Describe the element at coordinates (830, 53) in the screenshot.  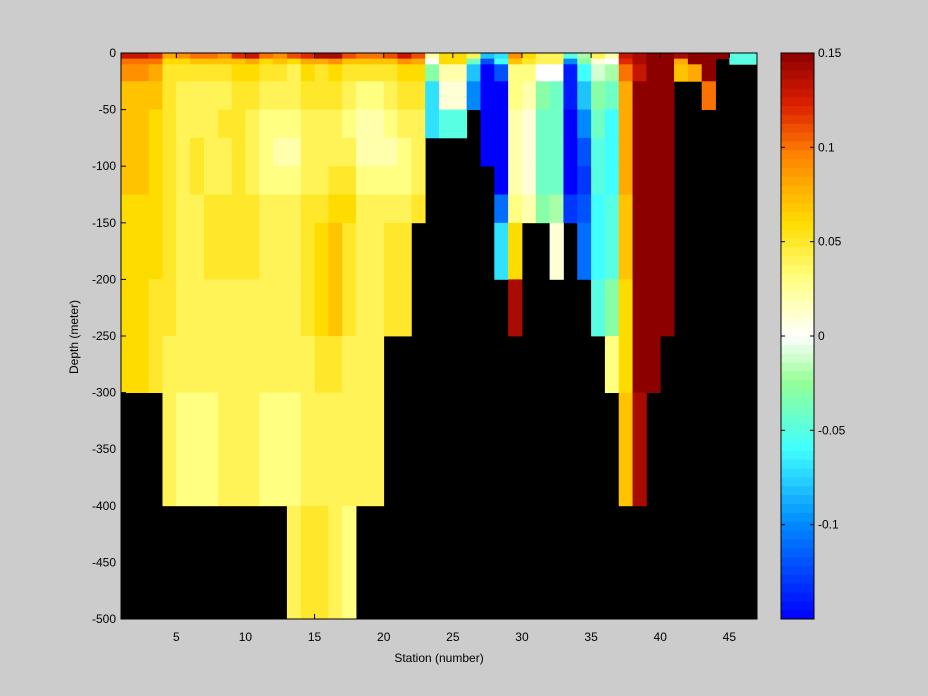
I see `colorbar-tick-label: 0.15` at that location.